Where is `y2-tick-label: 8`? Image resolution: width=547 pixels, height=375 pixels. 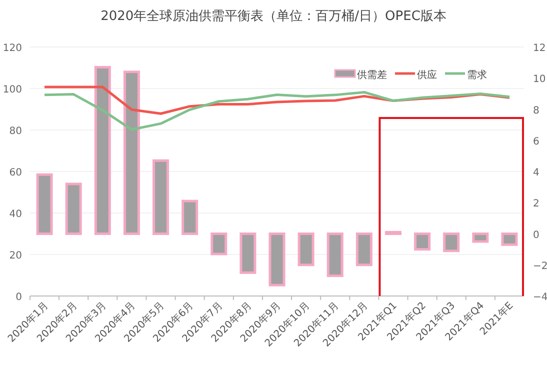
y2-tick-label: 8 is located at coordinates (536, 110).